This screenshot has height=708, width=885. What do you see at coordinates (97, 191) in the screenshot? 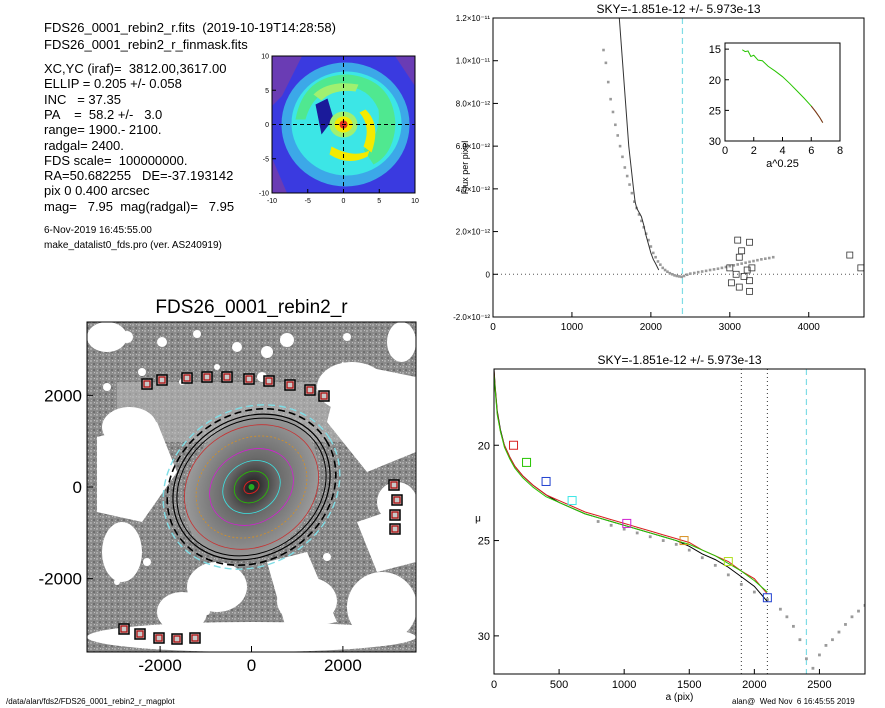
I see `parameter-line: pix 0 0.400 arcsec` at bounding box center [97, 191].